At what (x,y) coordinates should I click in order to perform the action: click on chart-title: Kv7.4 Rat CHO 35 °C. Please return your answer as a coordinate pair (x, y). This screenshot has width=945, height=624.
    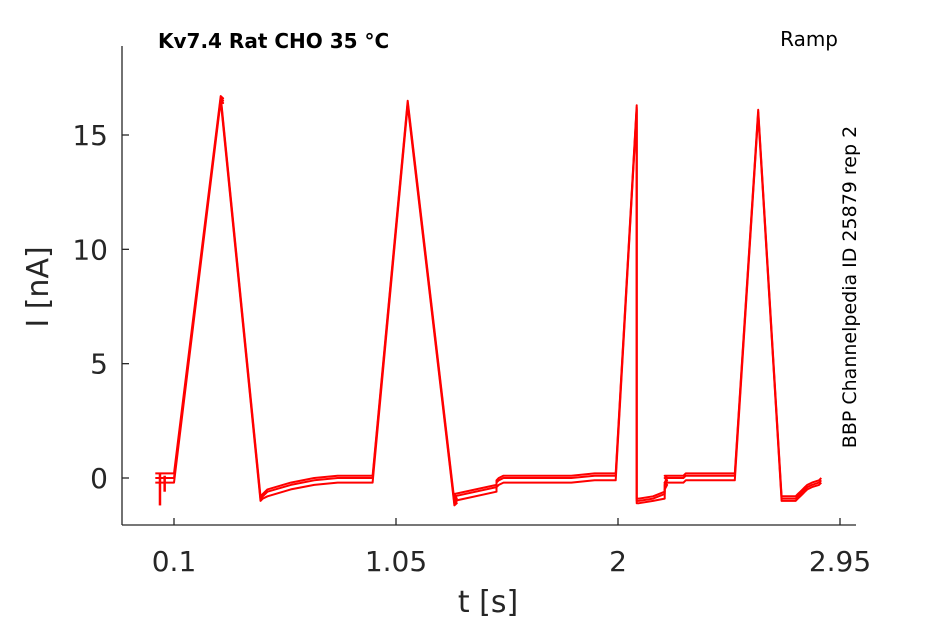
    Looking at the image, I should click on (273, 41).